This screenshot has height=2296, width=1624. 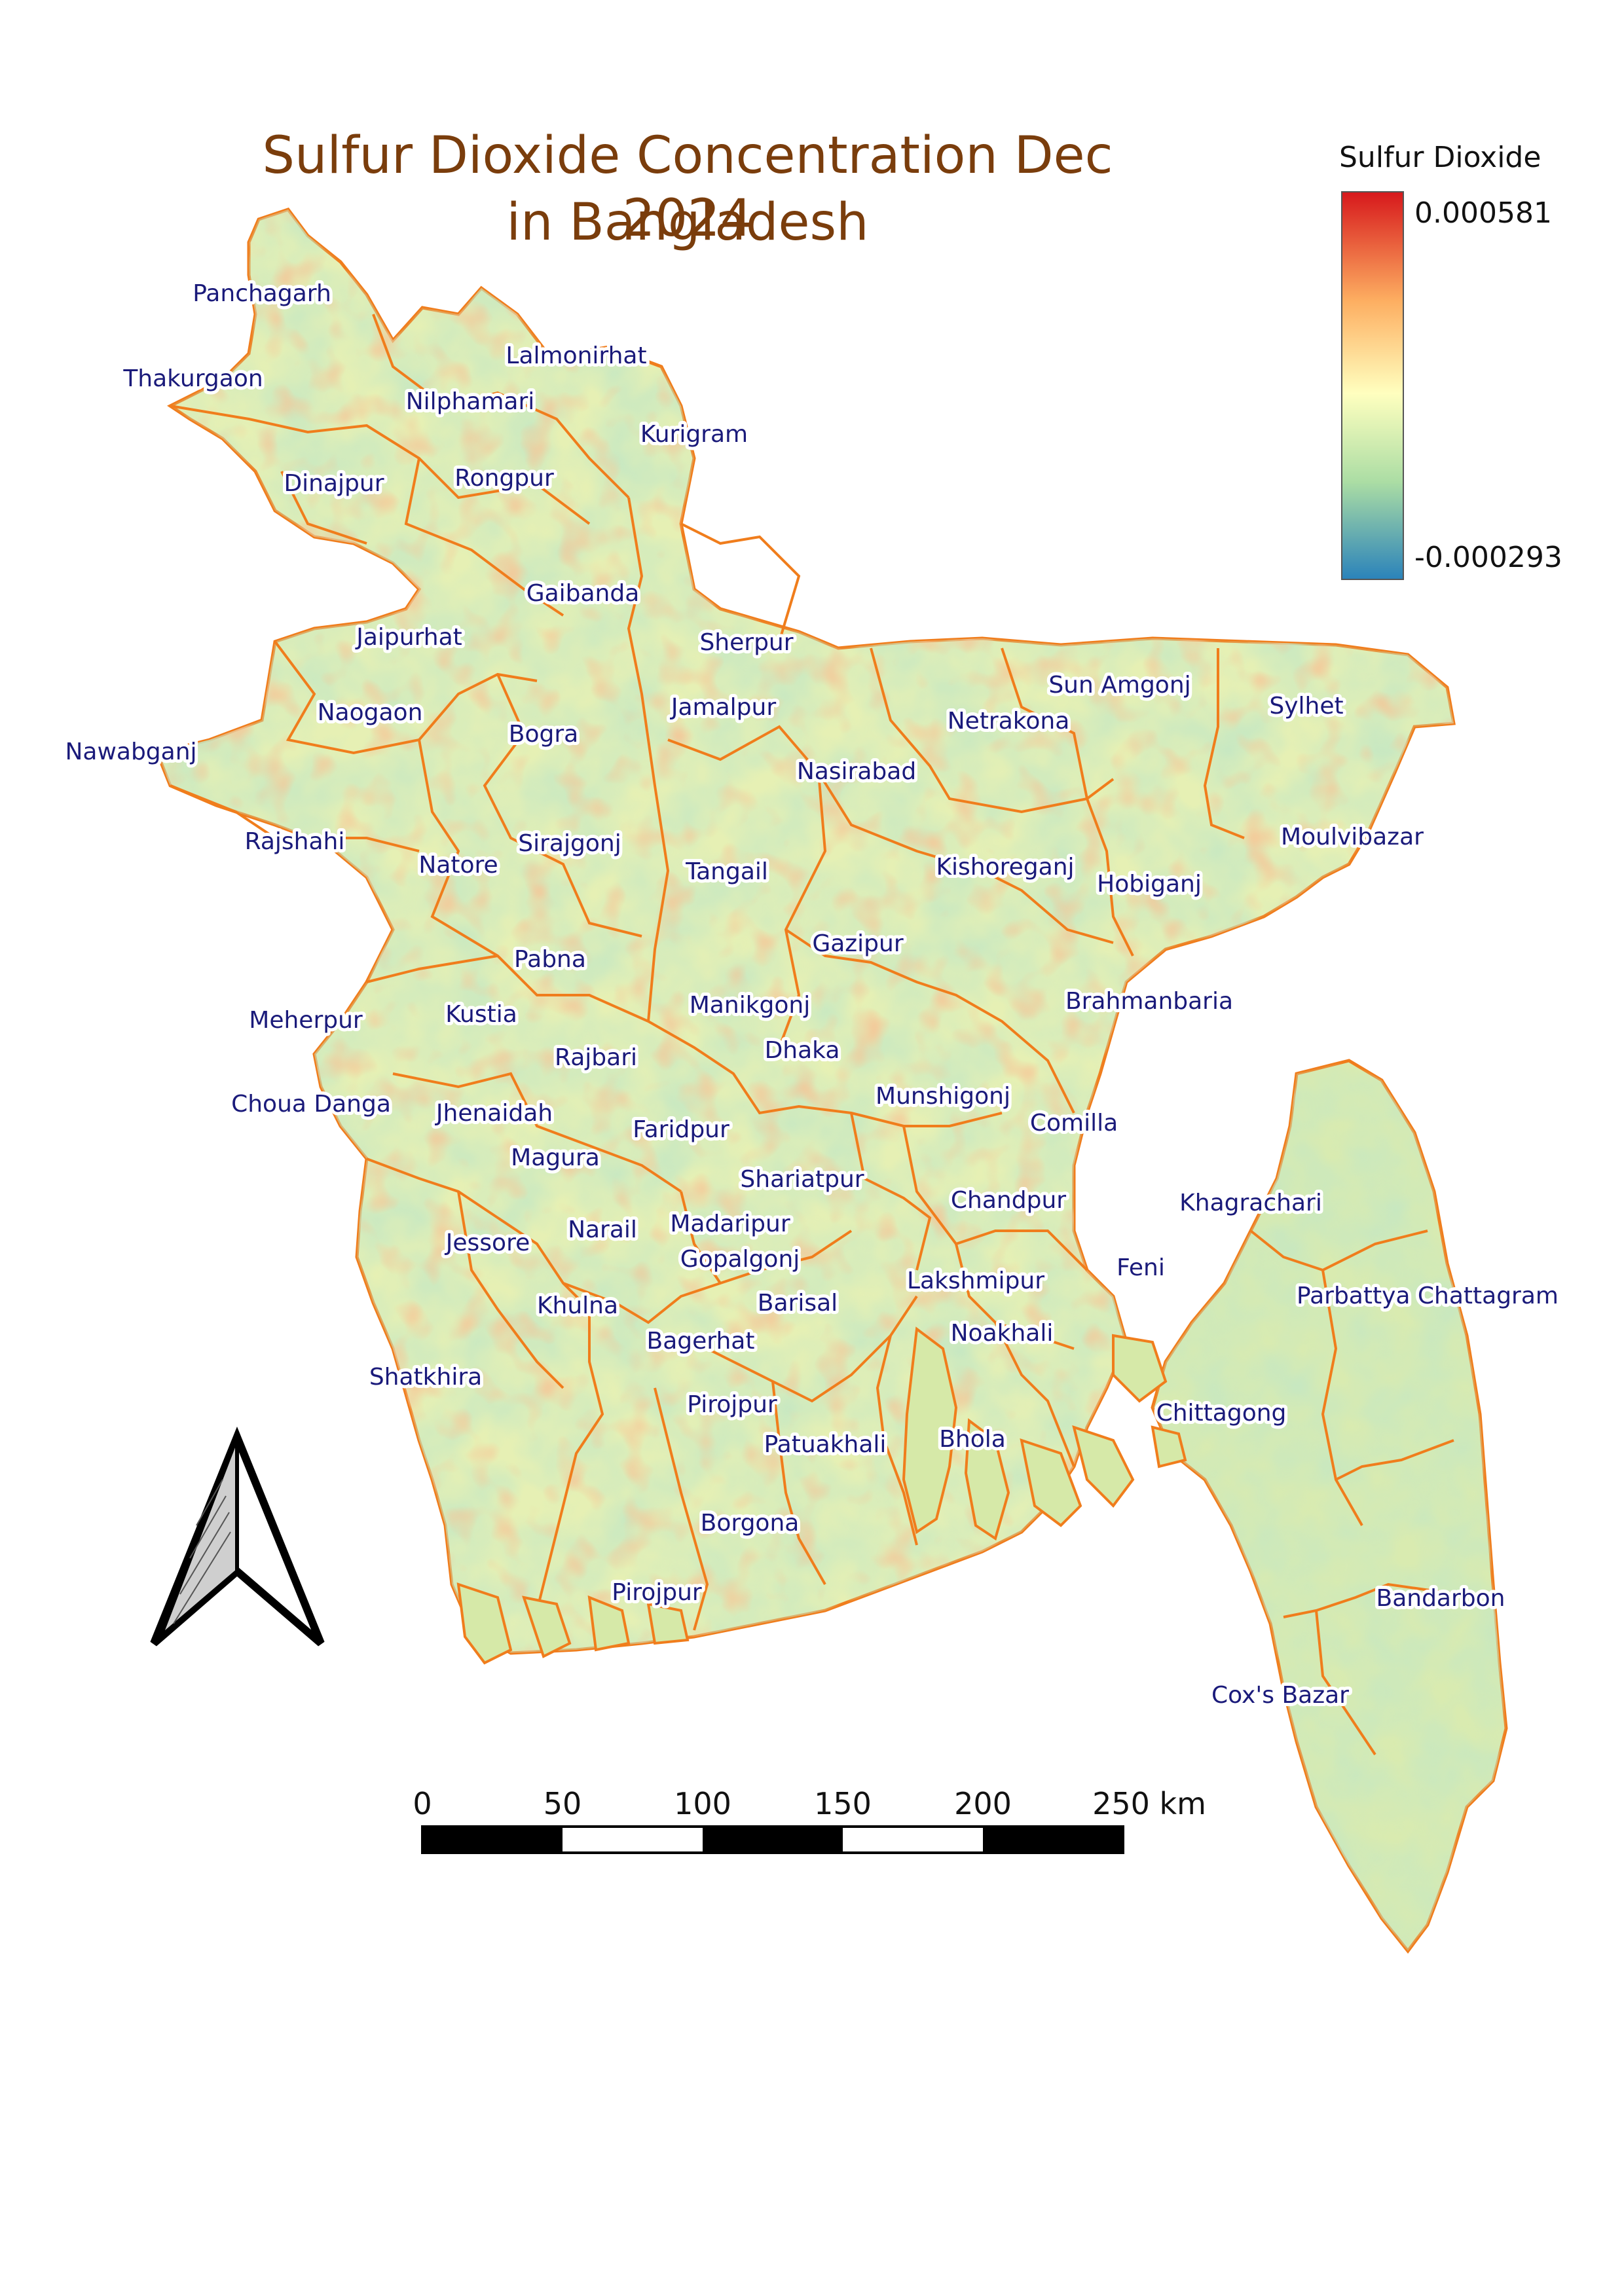 What do you see at coordinates (821, 1495) in the screenshot?
I see `coastal-islands` at bounding box center [821, 1495].